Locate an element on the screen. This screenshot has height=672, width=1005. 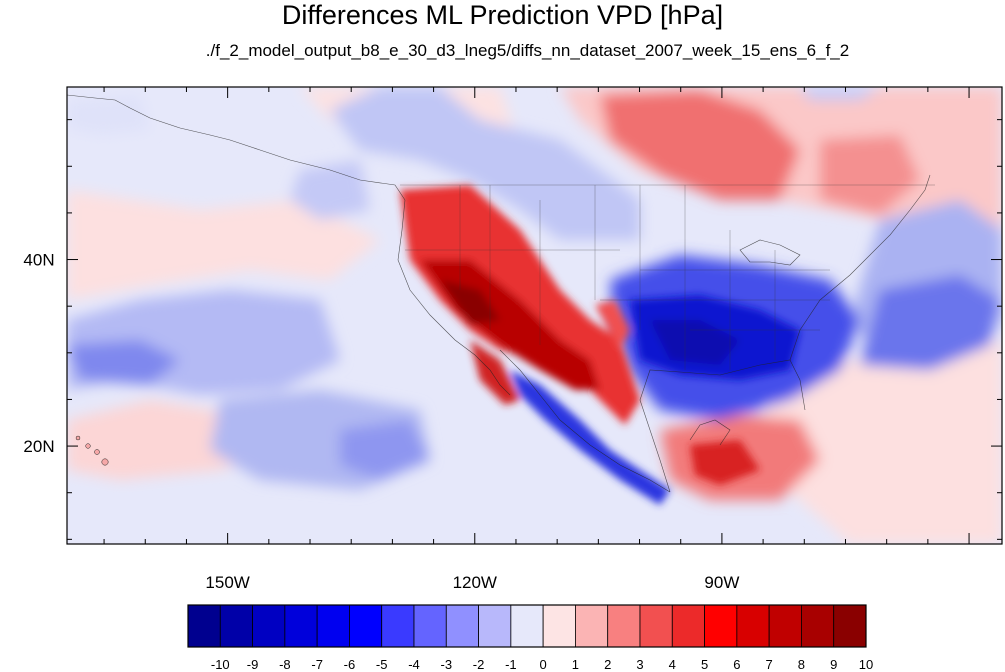
state-borders is located at coordinates (667, 277).